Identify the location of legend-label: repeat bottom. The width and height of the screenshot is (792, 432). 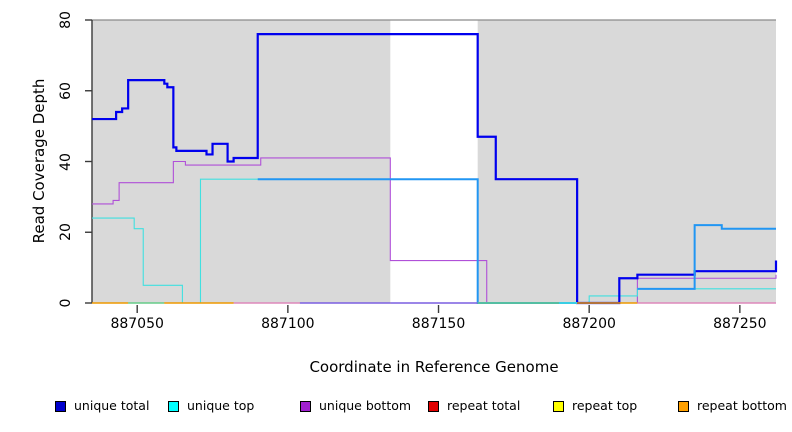
(742, 405).